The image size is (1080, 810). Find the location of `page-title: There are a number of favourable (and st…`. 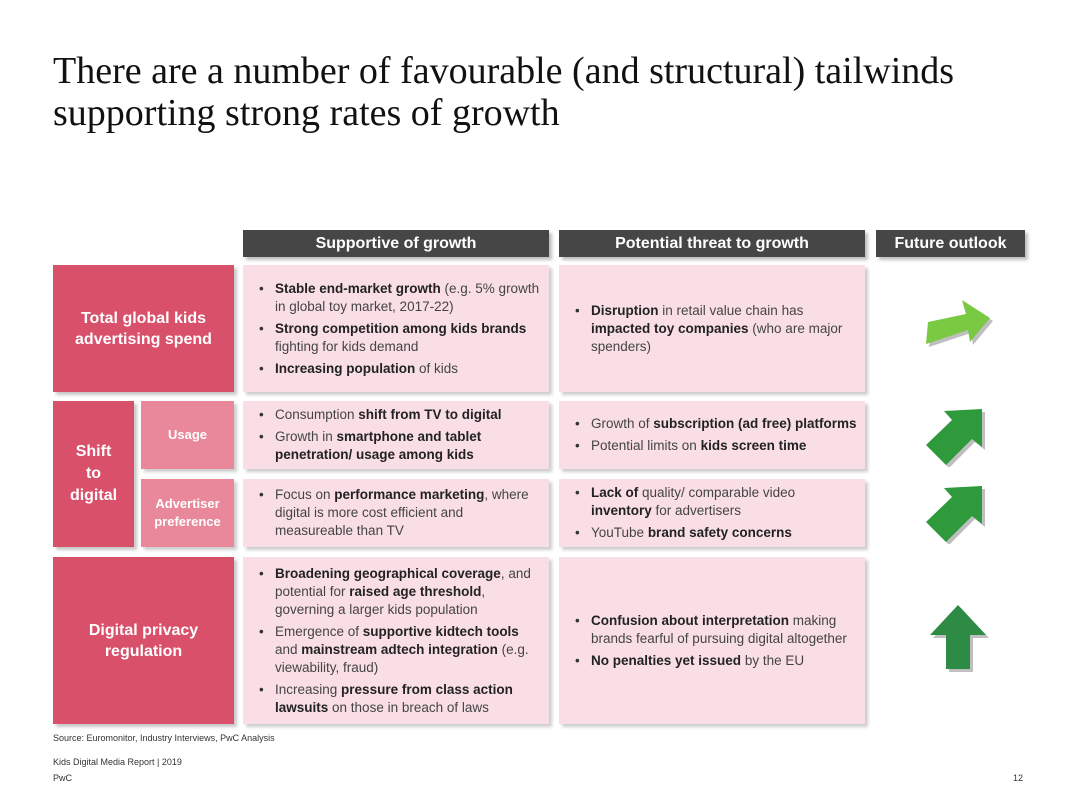

page-title: There are a number of favourable (and st… is located at coordinates (504, 92).